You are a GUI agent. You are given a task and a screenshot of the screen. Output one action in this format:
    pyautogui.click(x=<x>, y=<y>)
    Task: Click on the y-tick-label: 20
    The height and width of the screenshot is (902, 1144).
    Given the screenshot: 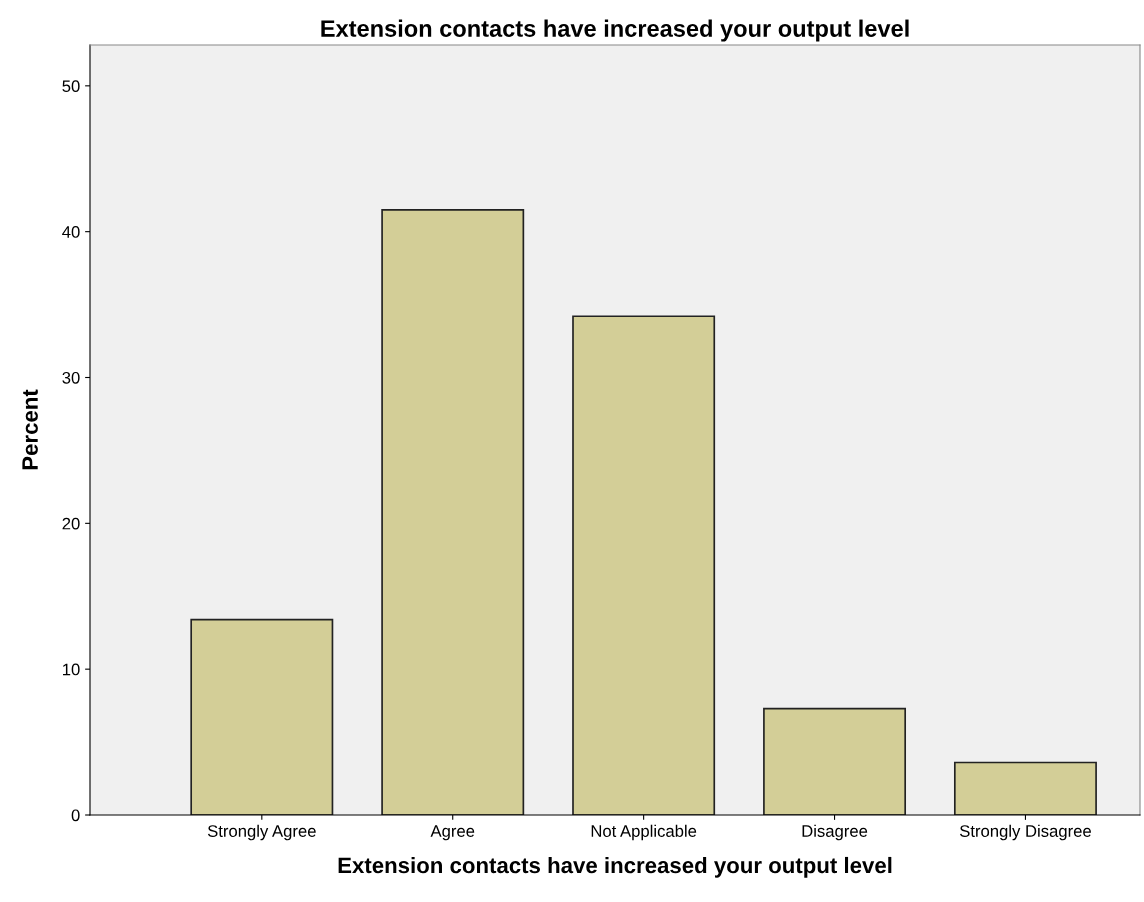 What is the action you would take?
    pyautogui.click(x=71, y=523)
    